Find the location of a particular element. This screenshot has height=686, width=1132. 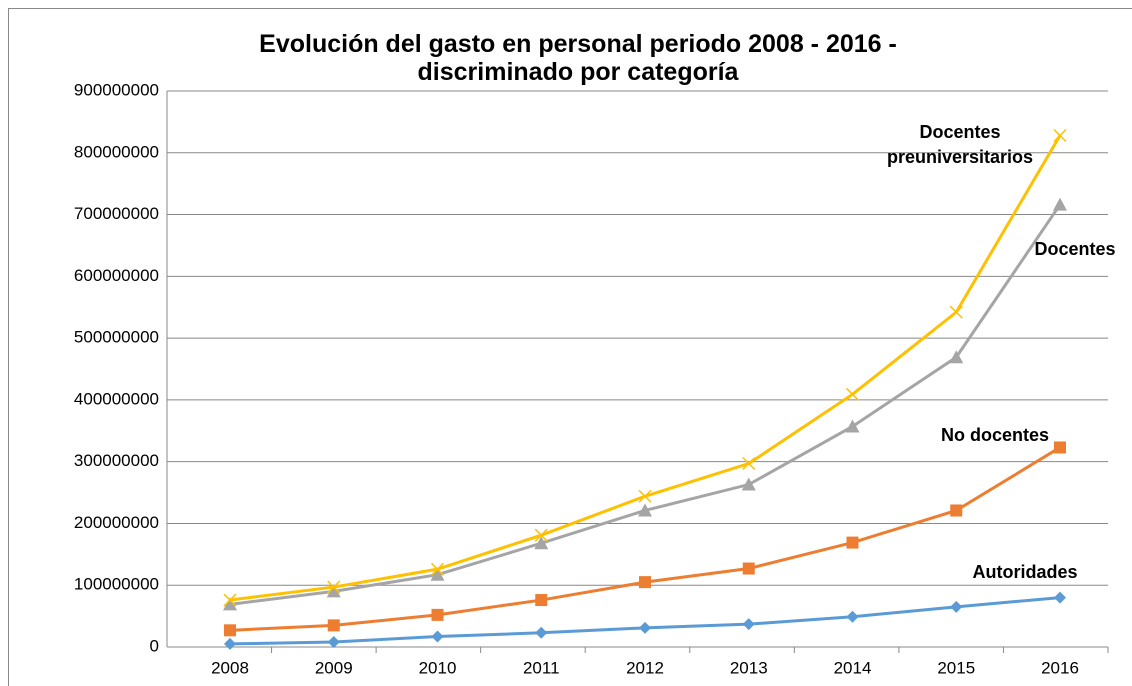

y-tick-label: 600000000 is located at coordinates (116, 275).